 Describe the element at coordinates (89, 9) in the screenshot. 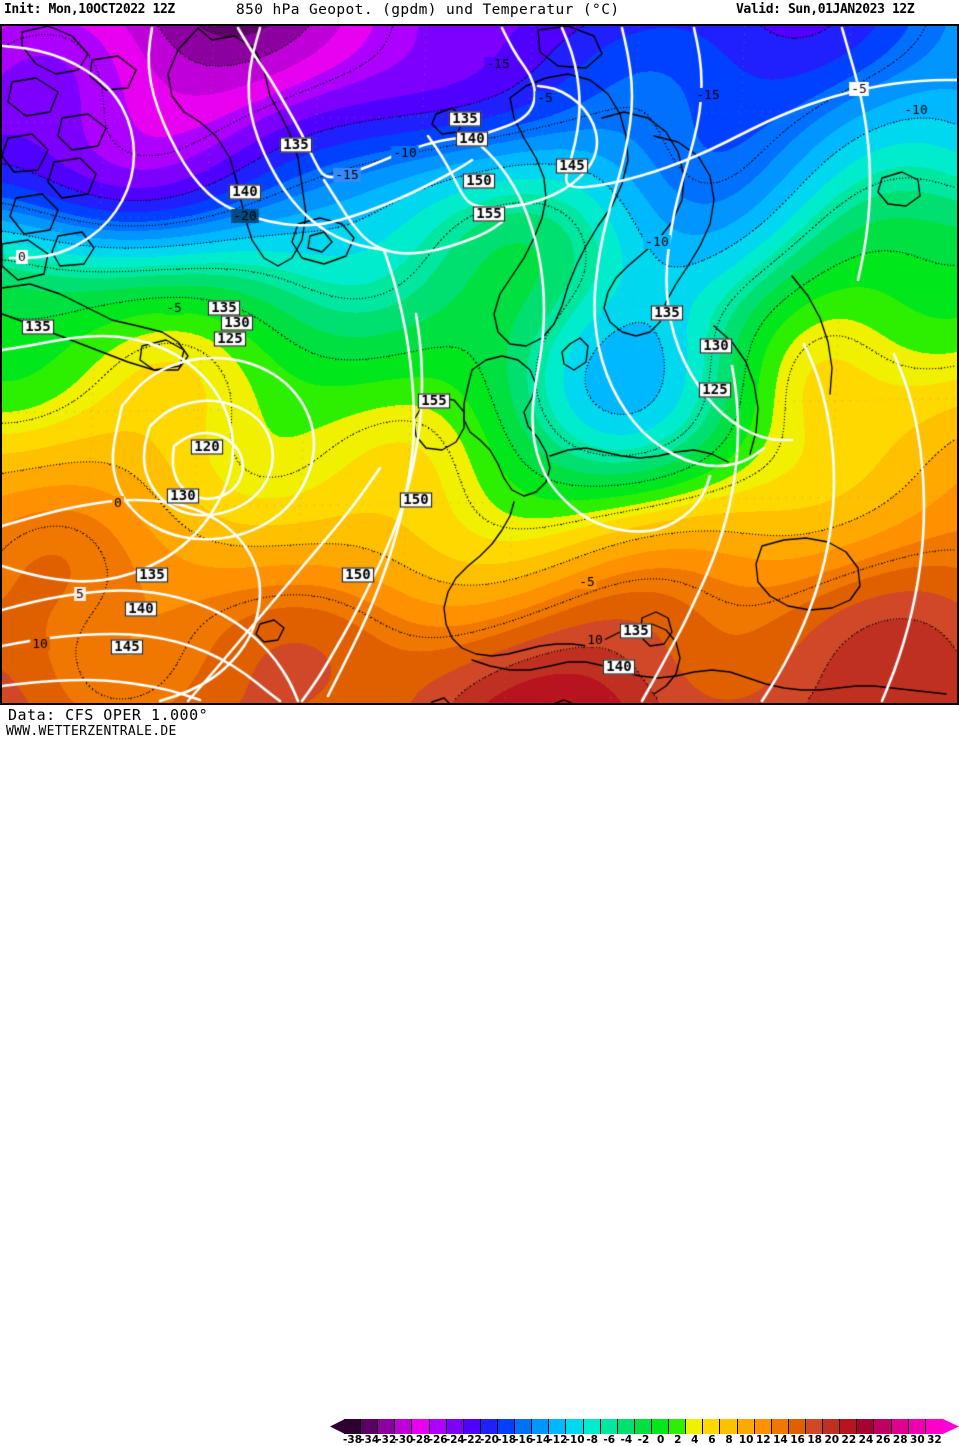

I see `init-time-label: Init: Mon,10OCT2022 12Z` at that location.